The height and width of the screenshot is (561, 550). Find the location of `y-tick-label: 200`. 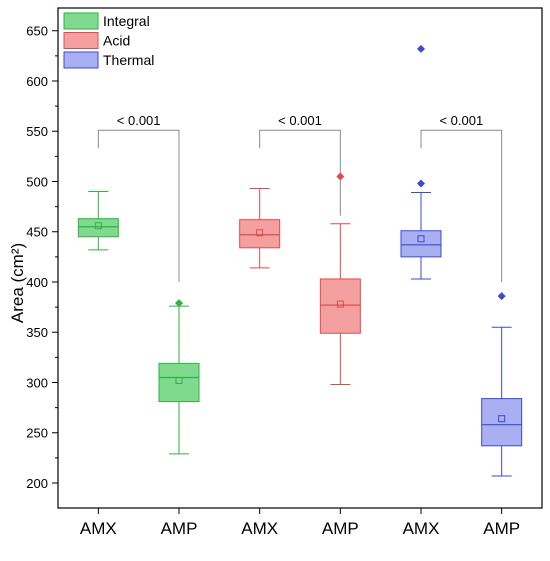

y-tick-label: 200 is located at coordinates (37, 483).